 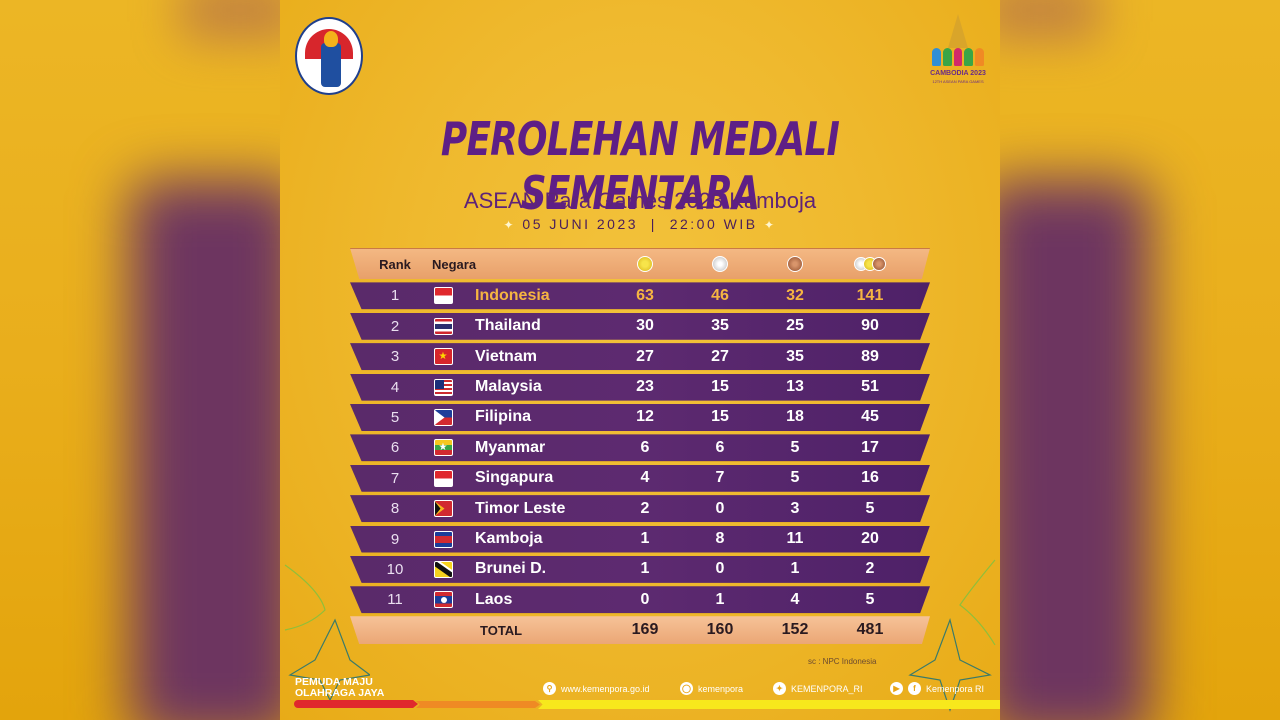 What do you see at coordinates (870, 478) in the screenshot?
I see `total-count: 16` at bounding box center [870, 478].